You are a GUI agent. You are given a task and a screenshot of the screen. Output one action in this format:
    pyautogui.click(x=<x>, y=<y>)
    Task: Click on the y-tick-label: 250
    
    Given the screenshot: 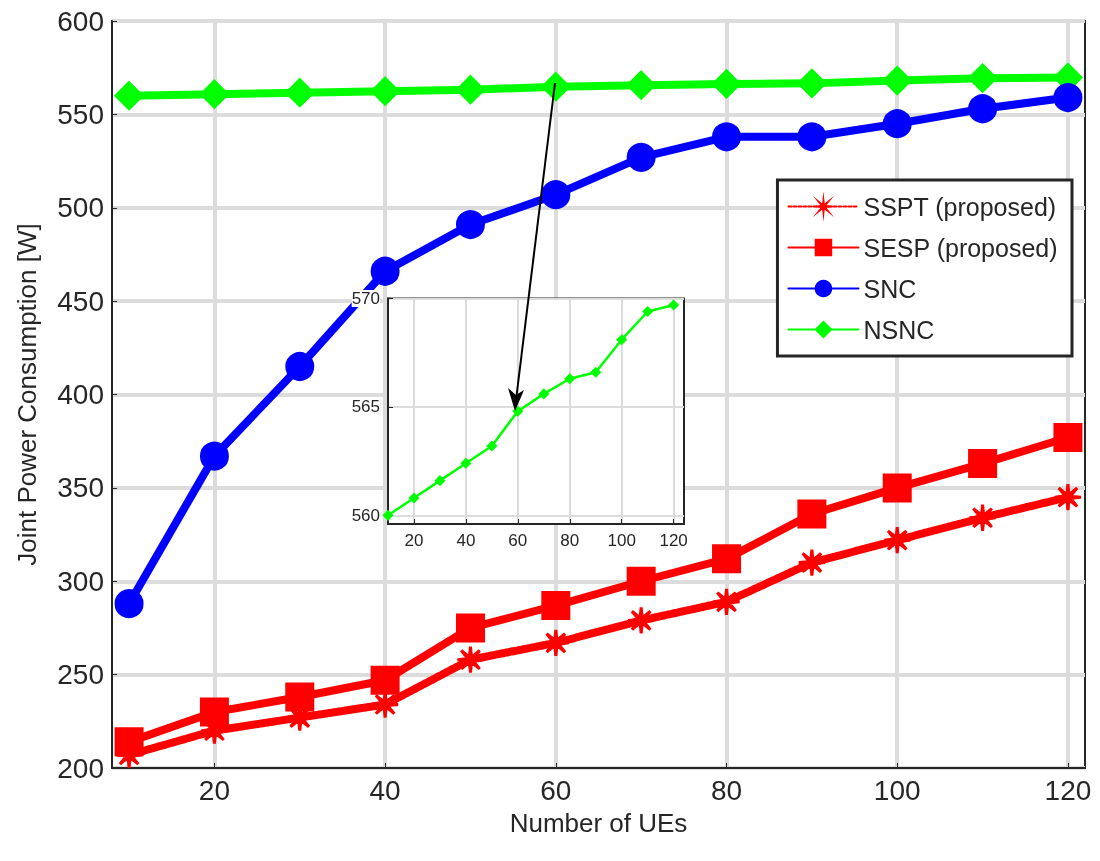 What is the action you would take?
    pyautogui.click(x=80, y=675)
    